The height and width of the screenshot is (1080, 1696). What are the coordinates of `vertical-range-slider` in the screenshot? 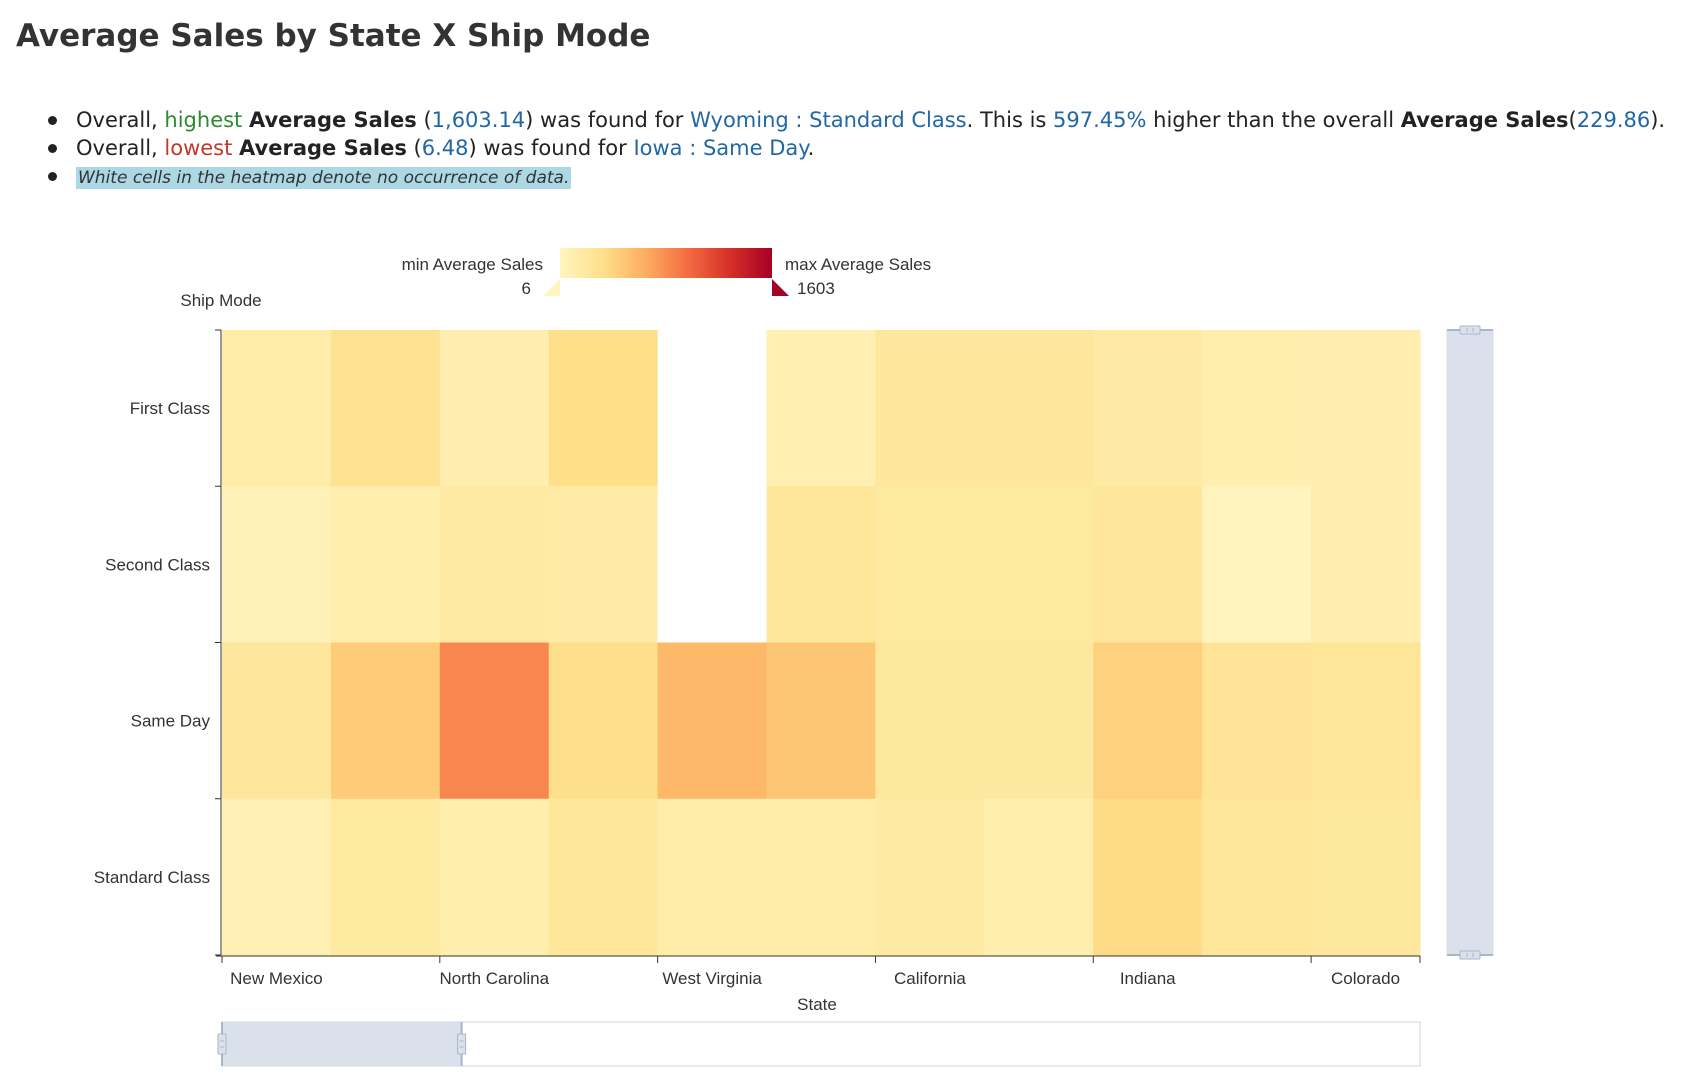 It's located at (1470, 642).